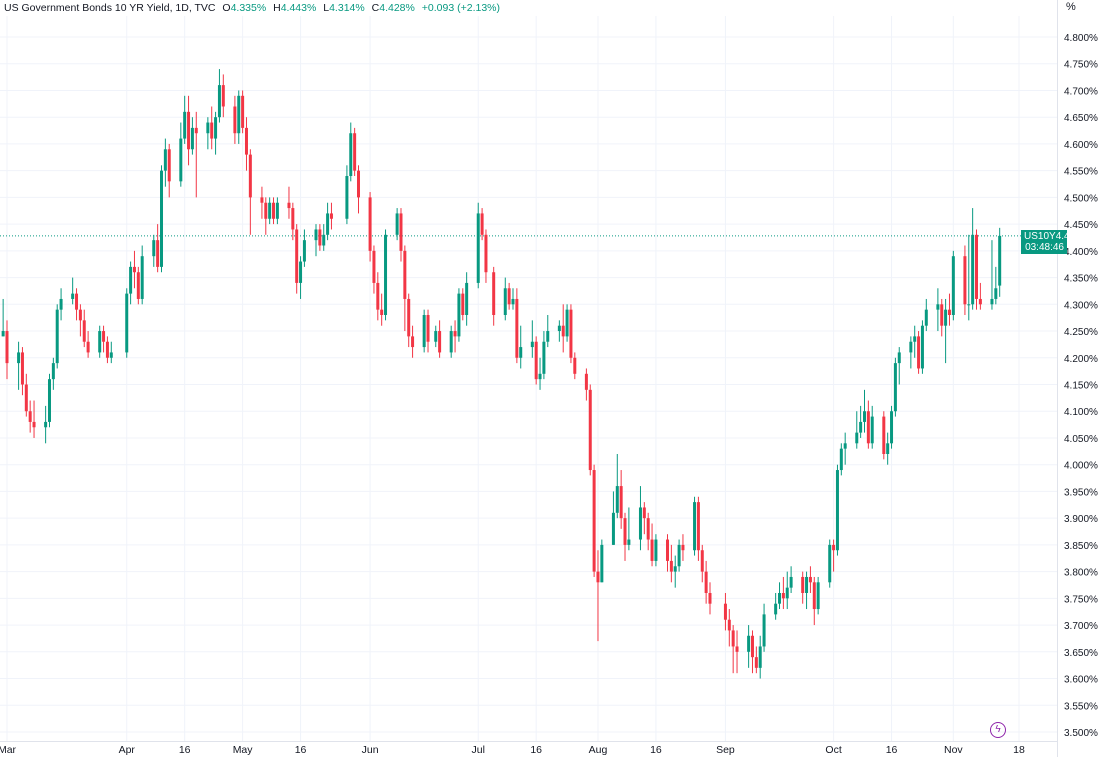  Describe the element at coordinates (1081, 439) in the screenshot. I see `y-tick-label: 4.050%` at that location.